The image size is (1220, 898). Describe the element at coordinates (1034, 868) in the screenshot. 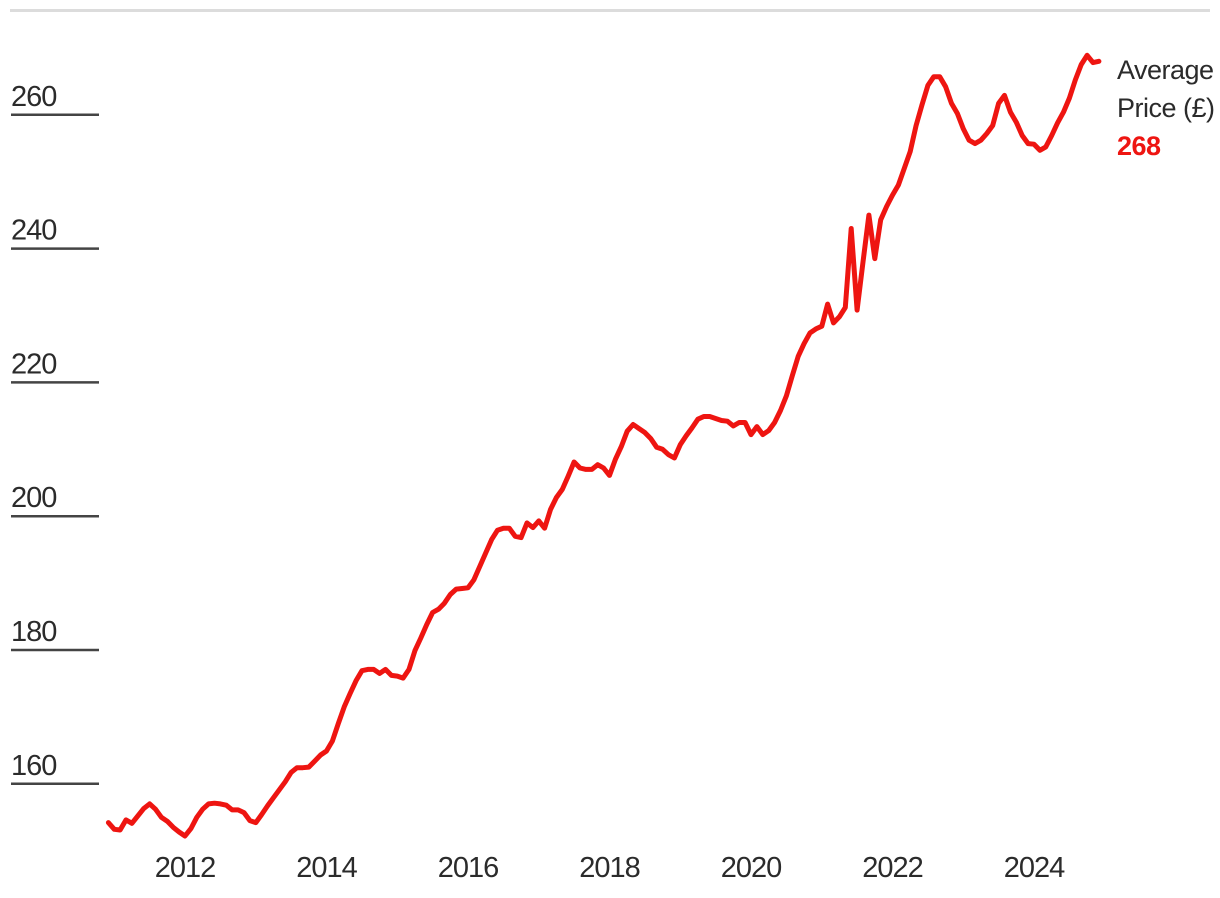

I see `x-tick-label: 2024` at that location.